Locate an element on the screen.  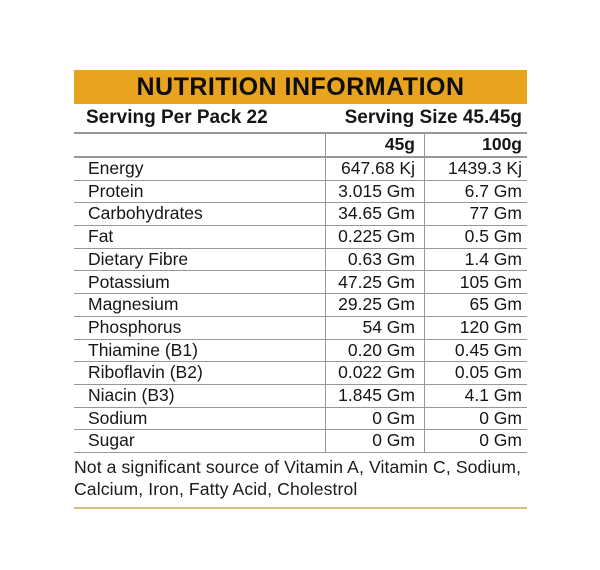
value-100g: 1439.3 Kj is located at coordinates (475, 169).